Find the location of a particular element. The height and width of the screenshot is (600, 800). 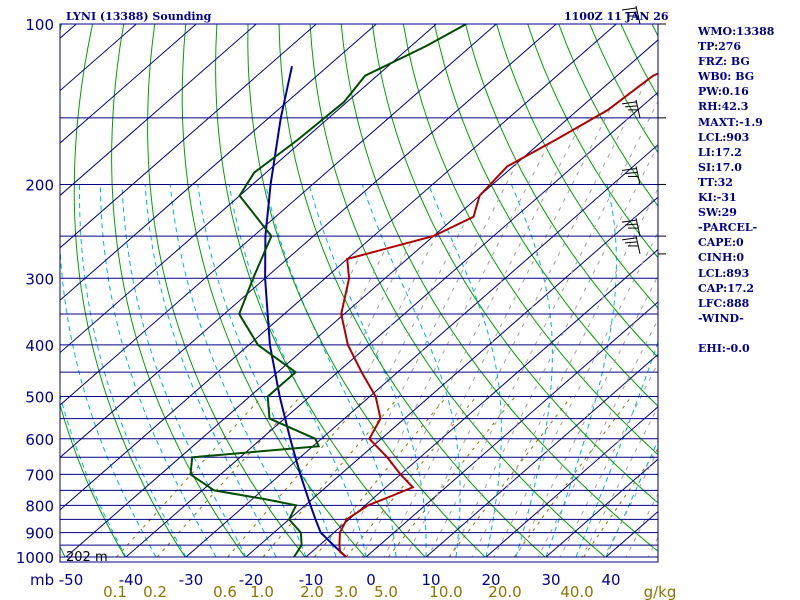

mixing-ratio-label: 1.0 is located at coordinates (262, 591).